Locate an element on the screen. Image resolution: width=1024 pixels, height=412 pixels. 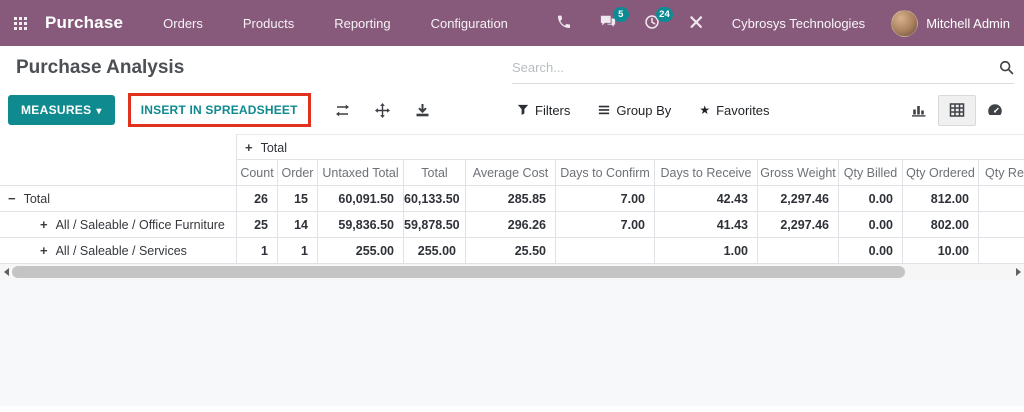
nav-menu: Orders Products Reporting Configuration is located at coordinates (335, 23).